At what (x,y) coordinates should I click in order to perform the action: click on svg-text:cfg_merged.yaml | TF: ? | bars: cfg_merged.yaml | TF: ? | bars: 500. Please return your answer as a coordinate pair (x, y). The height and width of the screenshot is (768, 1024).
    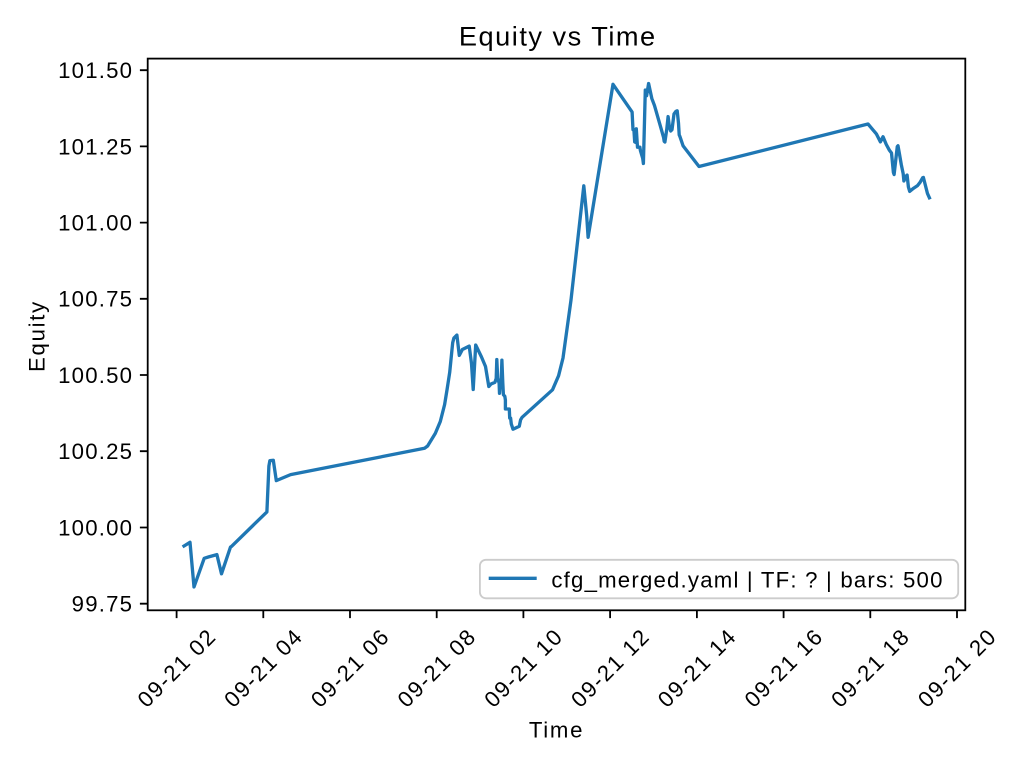
    Looking at the image, I should click on (747, 580).